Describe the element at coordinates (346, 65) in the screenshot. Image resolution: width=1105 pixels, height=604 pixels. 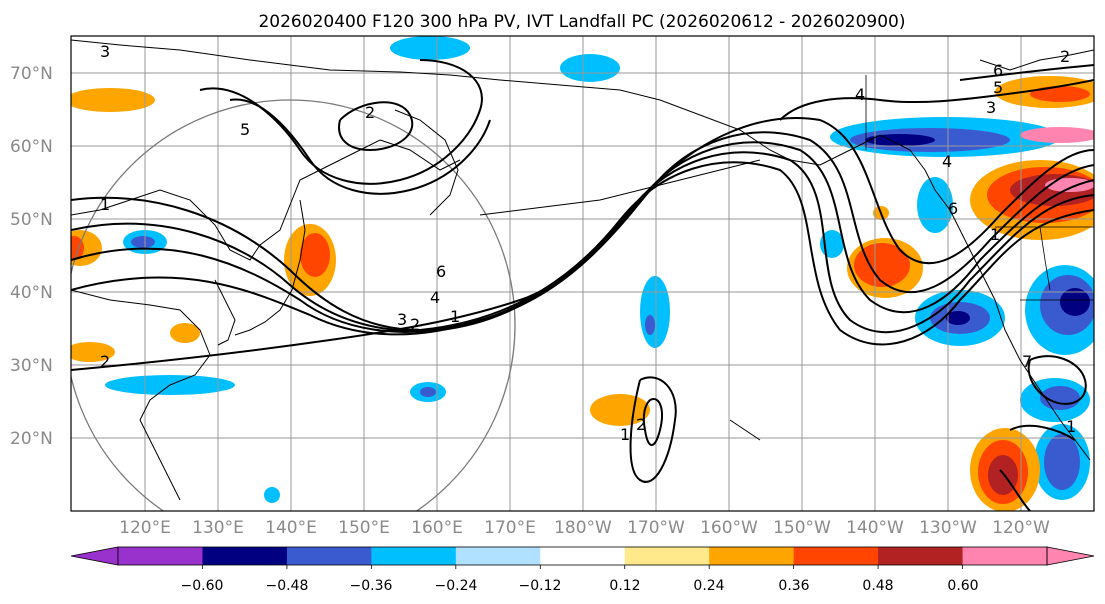
I see `coast-siberia` at that location.